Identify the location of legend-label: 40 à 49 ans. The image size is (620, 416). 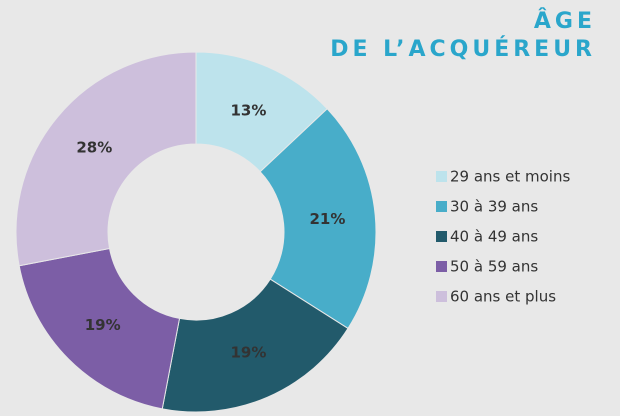
(494, 237).